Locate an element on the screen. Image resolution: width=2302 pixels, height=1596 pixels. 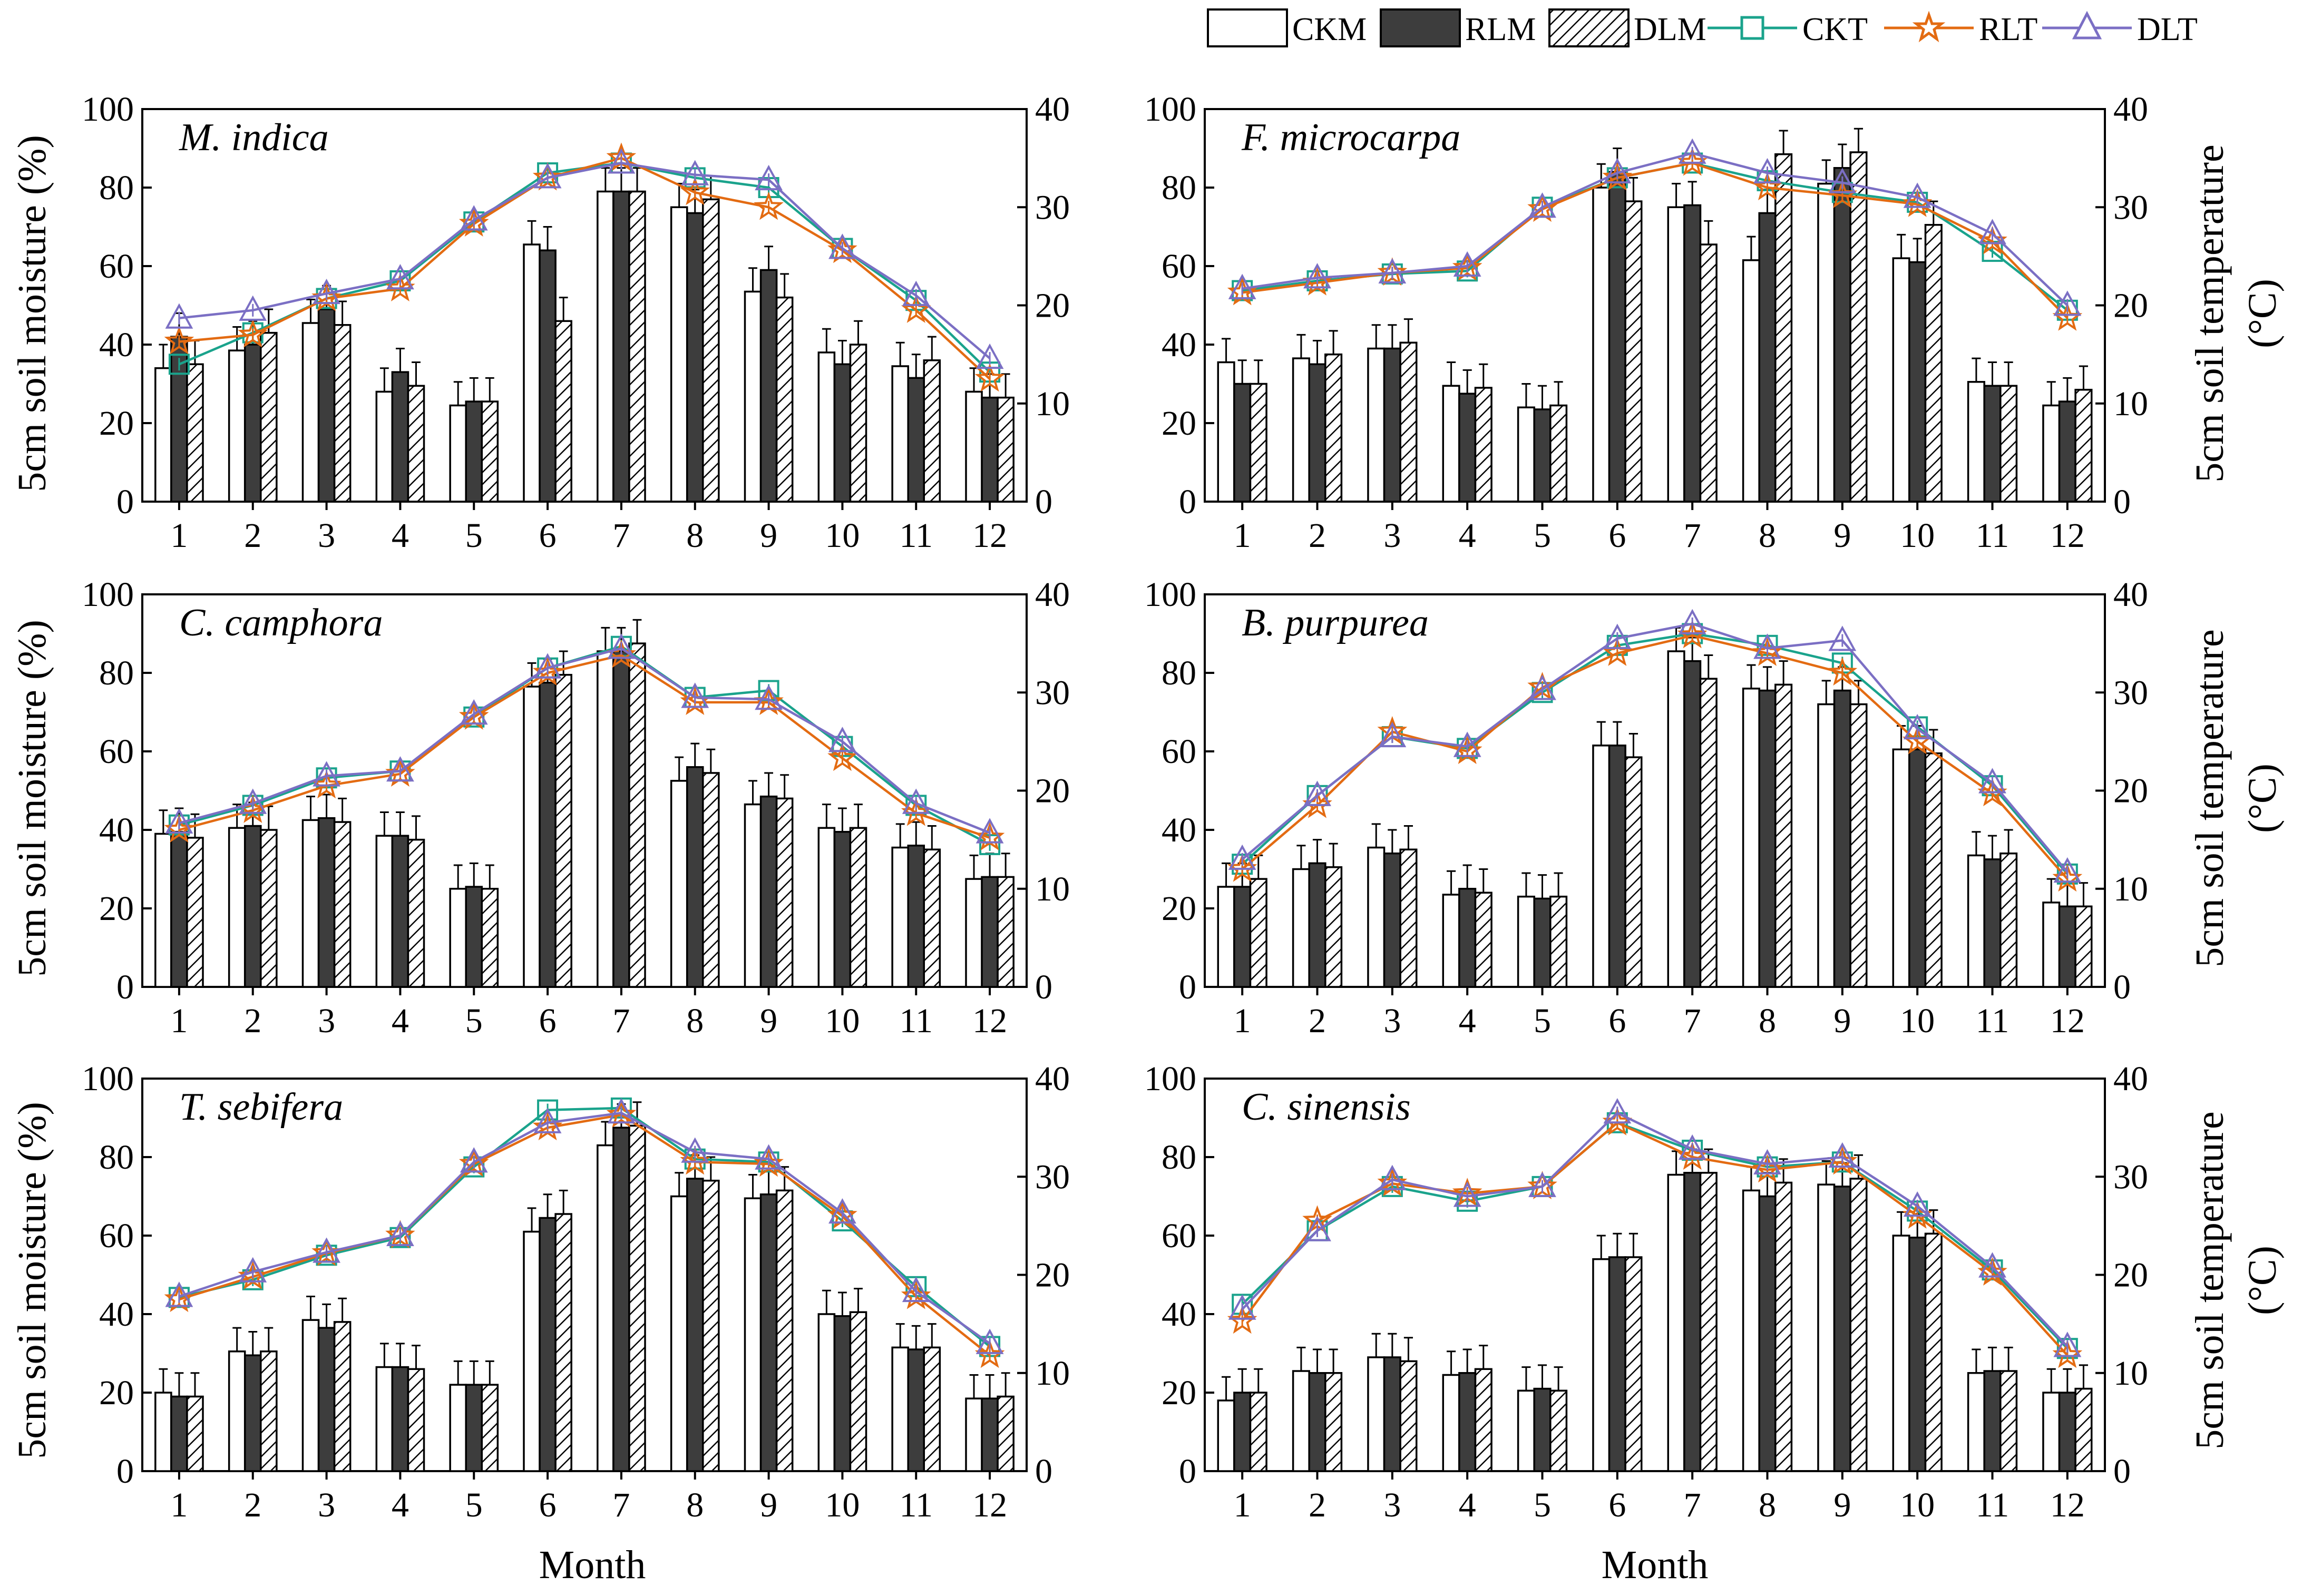
y-right-tick-label: 0 is located at coordinates (2122, 987).